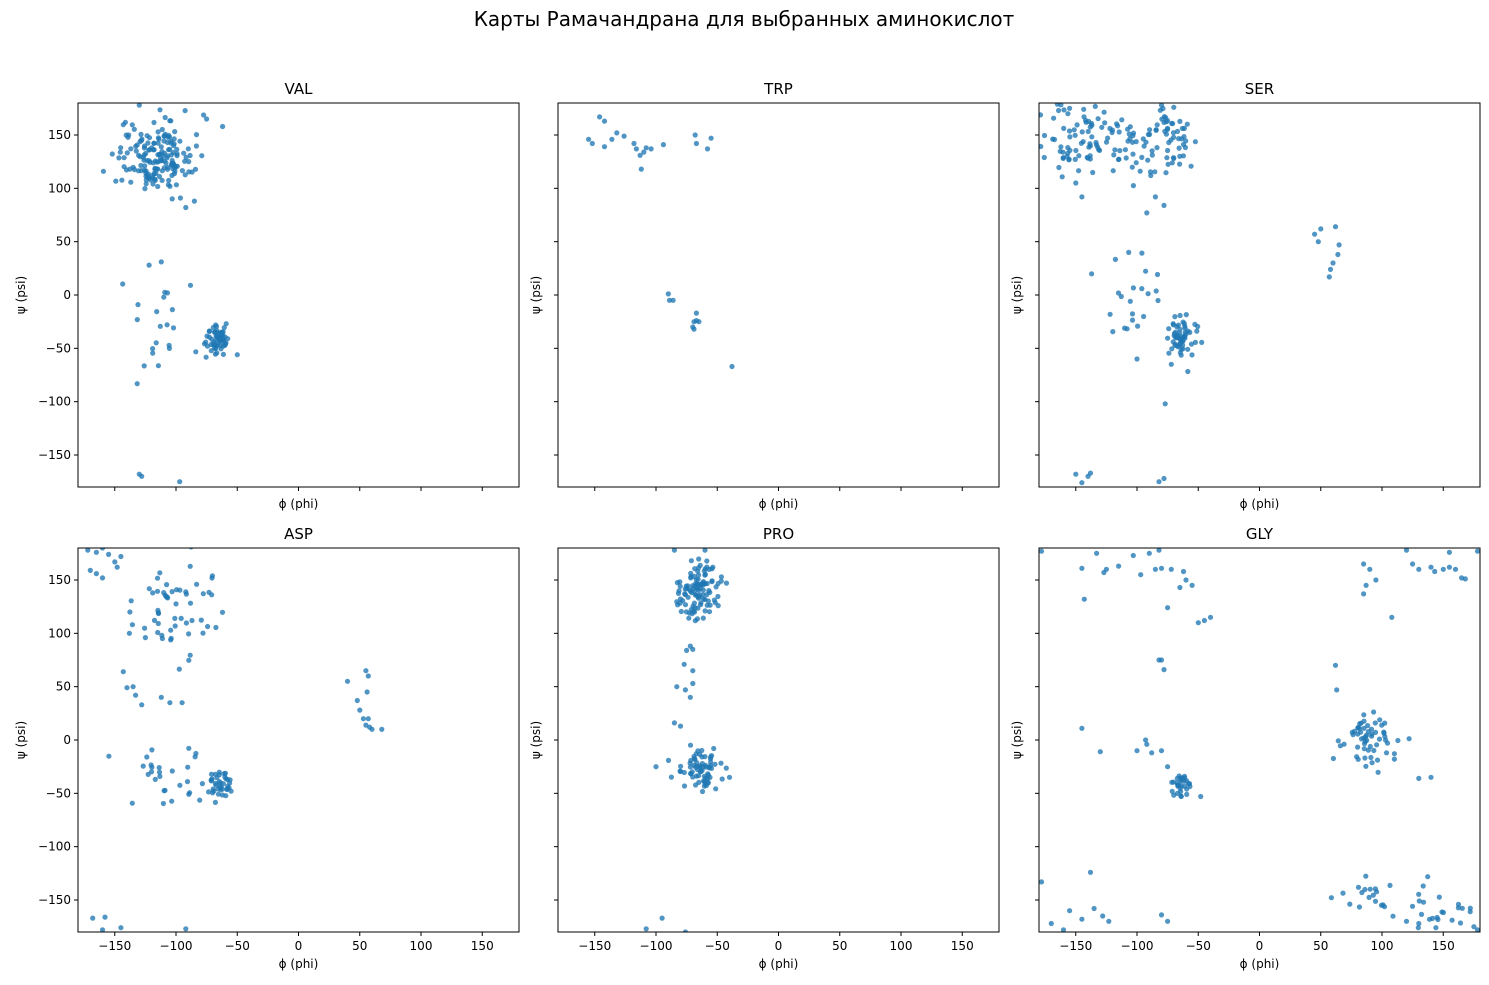 Image resolution: width=1489 pixels, height=985 pixels. What do you see at coordinates (536, 295) in the screenshot?
I see `y-axis-label: ψ (psi)` at bounding box center [536, 295].